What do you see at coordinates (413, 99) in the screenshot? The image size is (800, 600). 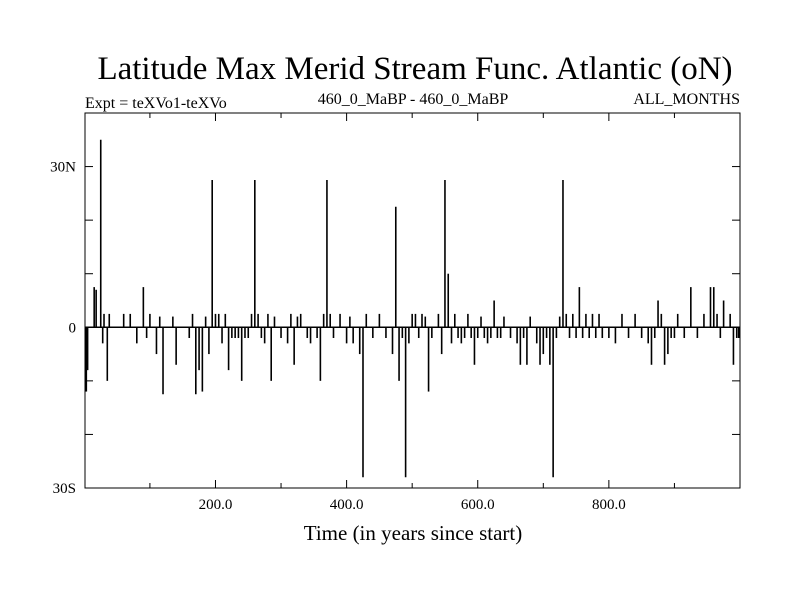 I see `subtitle-center: 460_0_MaBP - 460_0_MaBP` at bounding box center [413, 99].